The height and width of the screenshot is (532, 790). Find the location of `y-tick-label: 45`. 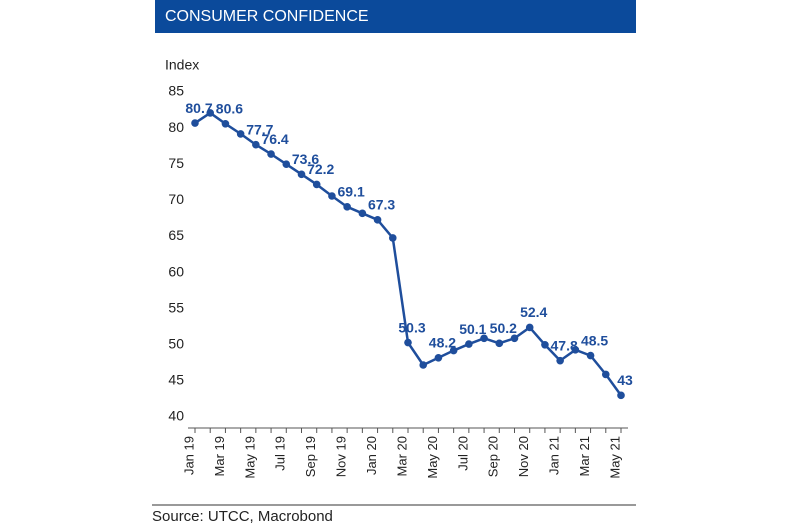

y-tick-label: 45 is located at coordinates (176, 380).